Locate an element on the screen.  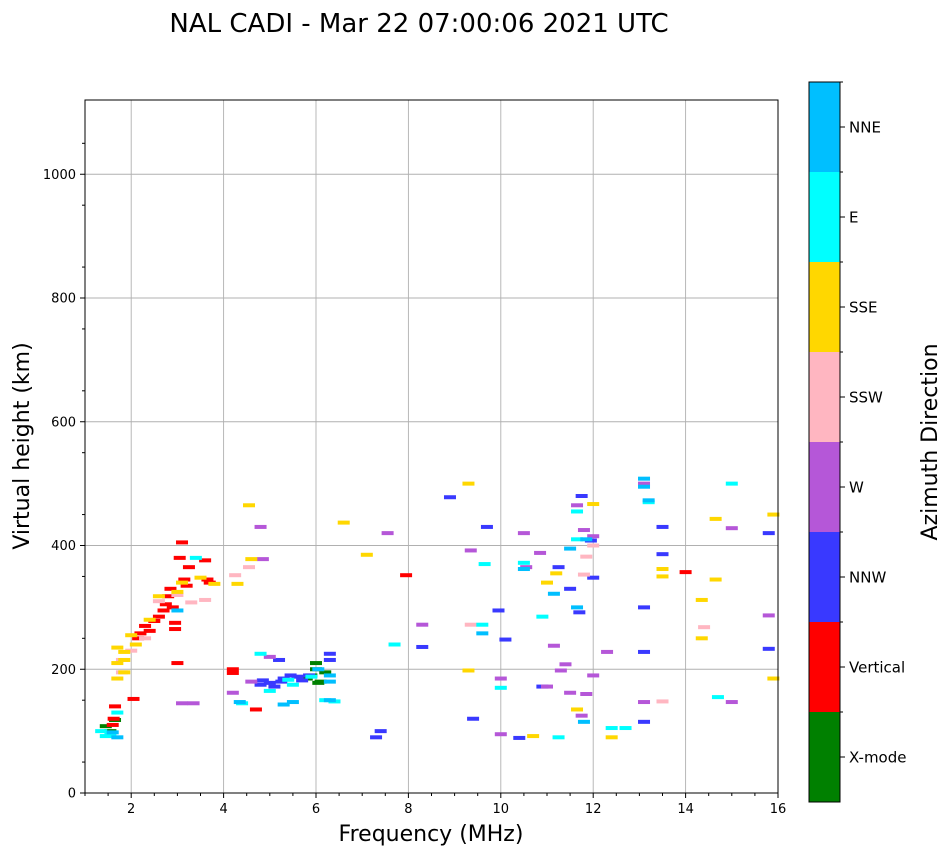
y-tick-label: 1000 is located at coordinates (59, 175).